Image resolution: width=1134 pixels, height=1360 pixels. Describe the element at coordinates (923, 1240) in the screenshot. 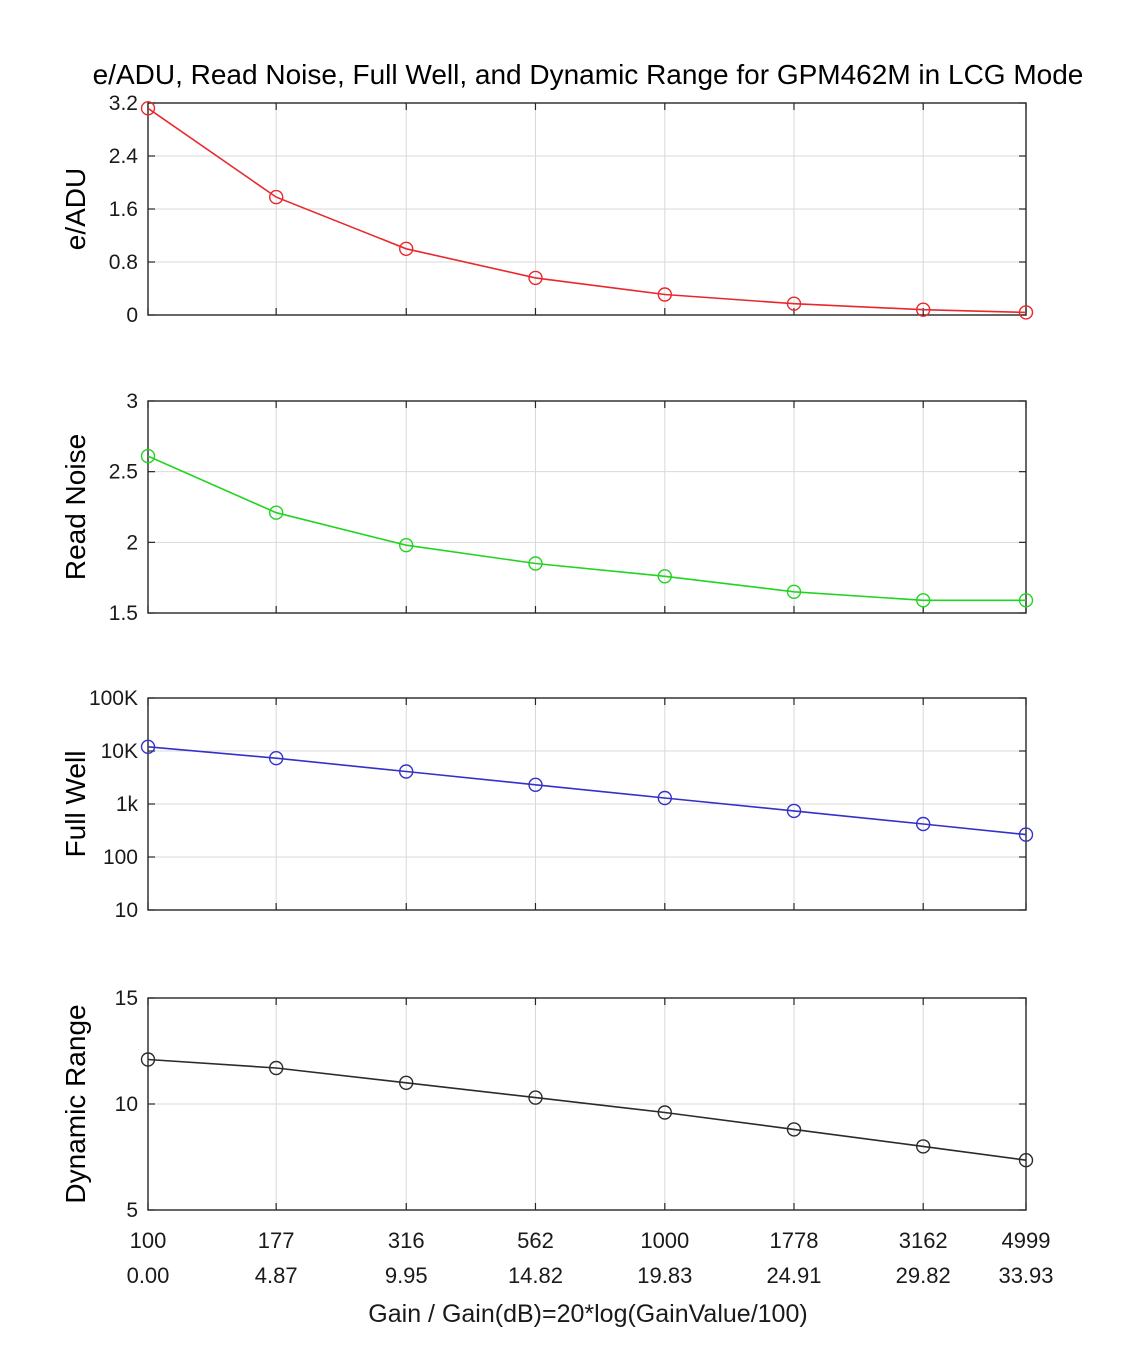

I see `x-tick-label-gain: 3162` at that location.